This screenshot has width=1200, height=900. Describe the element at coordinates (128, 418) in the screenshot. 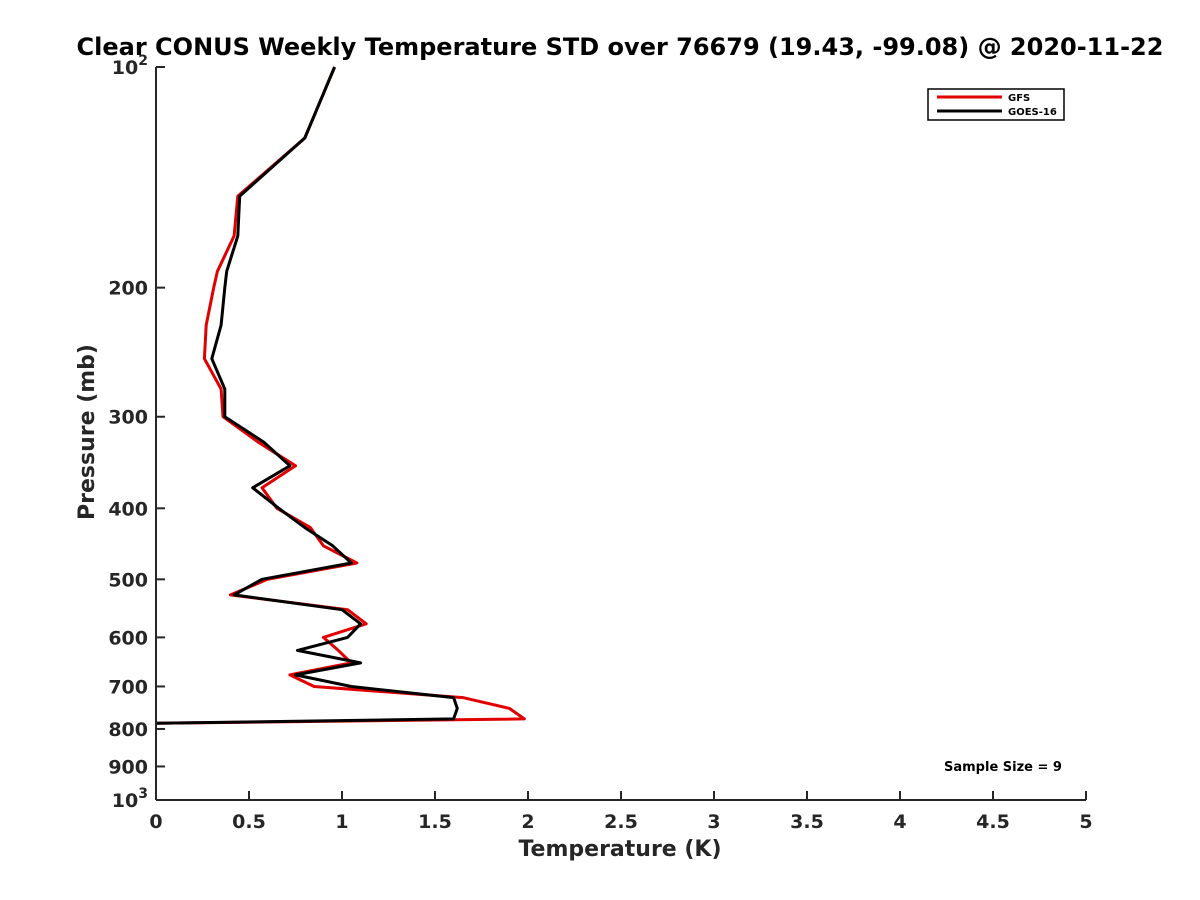

I see `y-tick-label: 300` at that location.